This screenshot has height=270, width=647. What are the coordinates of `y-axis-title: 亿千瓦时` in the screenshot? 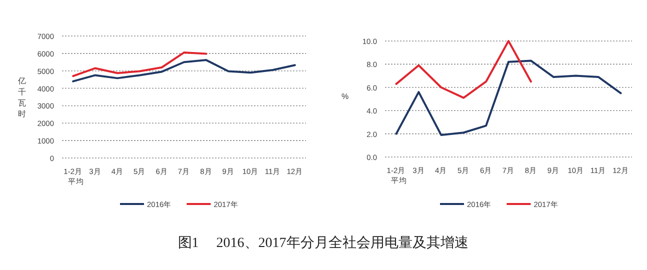 It's located at (21, 97).